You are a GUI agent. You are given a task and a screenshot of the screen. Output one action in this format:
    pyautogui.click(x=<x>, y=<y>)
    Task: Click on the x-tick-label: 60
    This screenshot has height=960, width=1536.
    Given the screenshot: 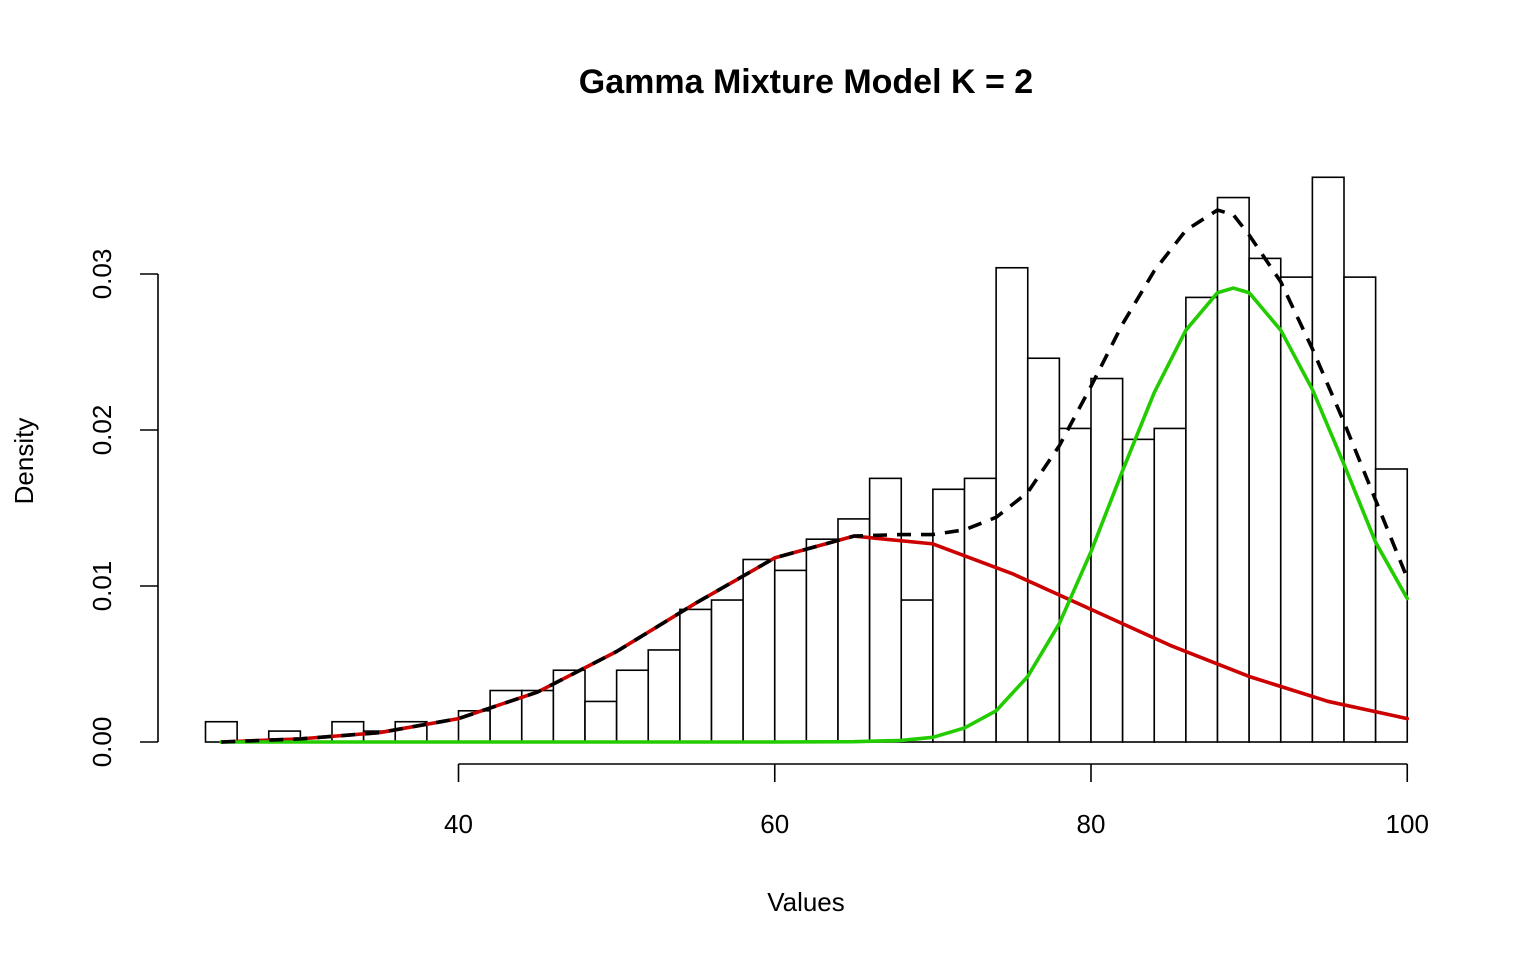 What is the action you would take?
    pyautogui.click(x=774, y=824)
    